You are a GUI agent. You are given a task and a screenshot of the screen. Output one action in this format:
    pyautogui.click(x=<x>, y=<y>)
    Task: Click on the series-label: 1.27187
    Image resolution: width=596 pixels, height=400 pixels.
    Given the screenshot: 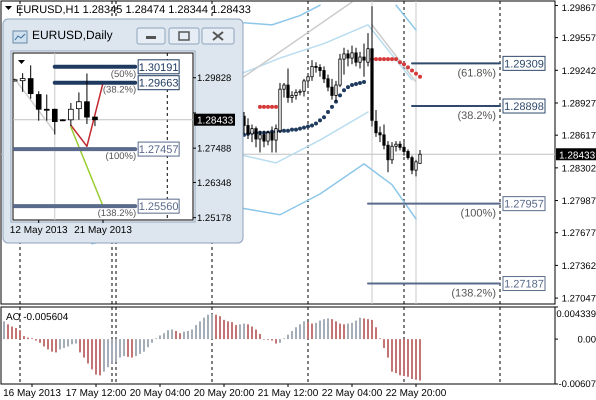 What is the action you would take?
    pyautogui.click(x=524, y=284)
    